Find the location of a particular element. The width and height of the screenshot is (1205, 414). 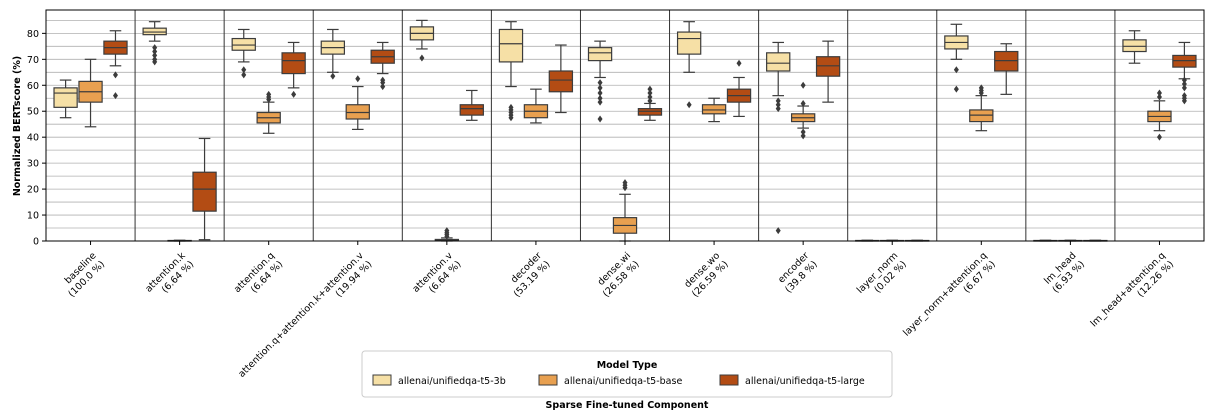

y-tick-label: 60 is located at coordinates (33, 86).